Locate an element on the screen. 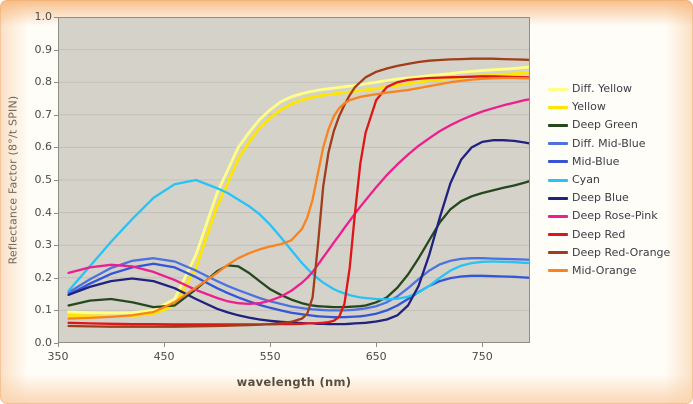 Image resolution: width=693 pixels, height=404 pixels. legend-swatch-diff-yellow is located at coordinates (558, 89).